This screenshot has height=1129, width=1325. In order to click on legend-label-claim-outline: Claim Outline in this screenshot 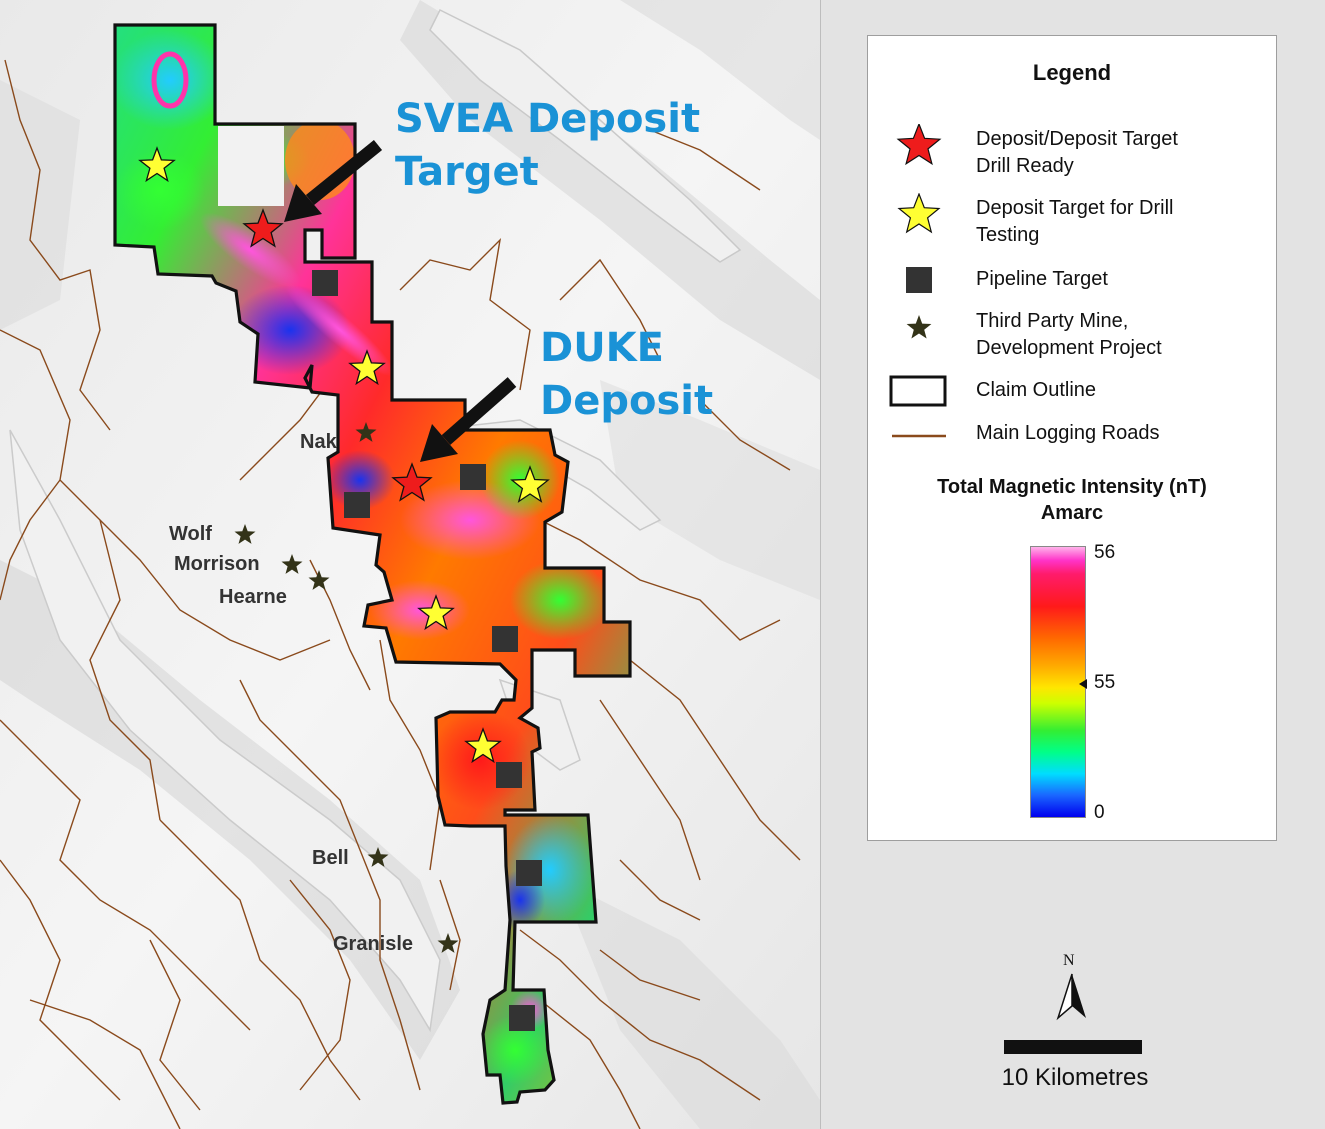, I will do `click(1036, 390)`.